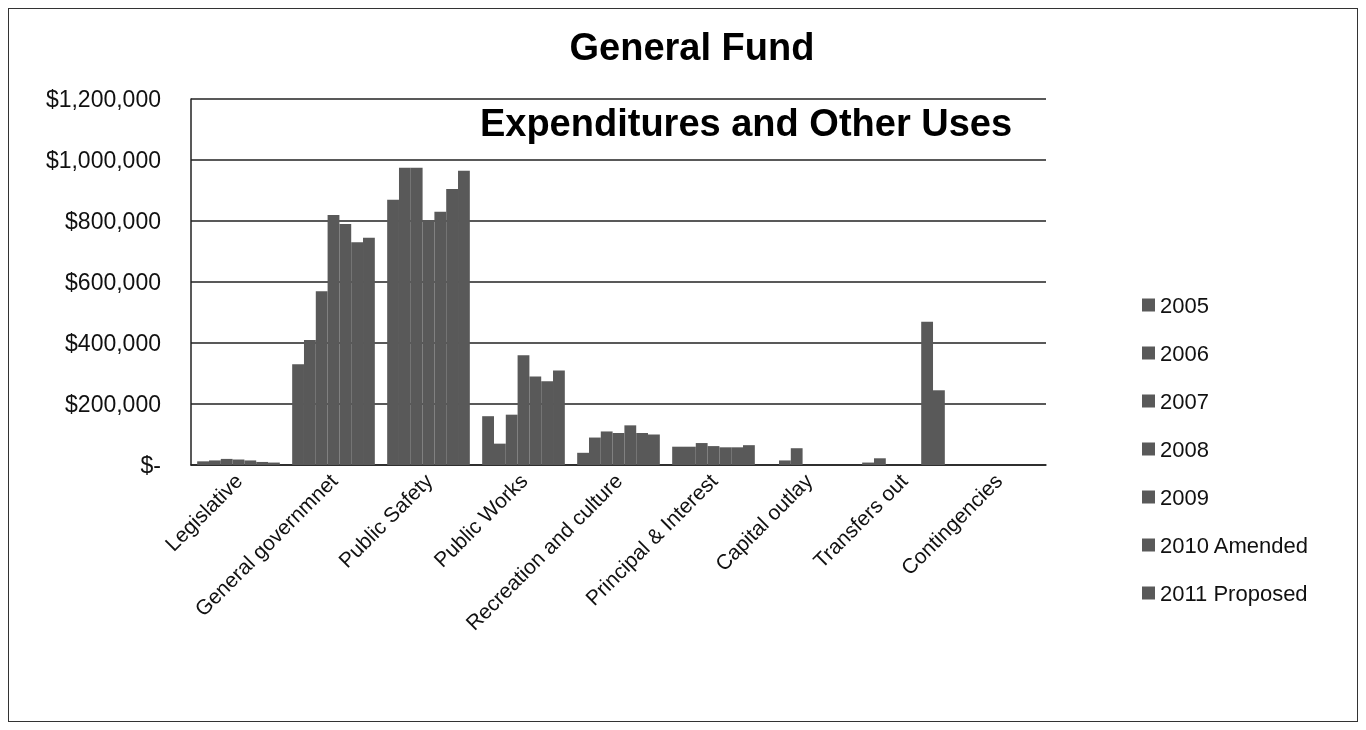 This screenshot has width=1366, height=730. Describe the element at coordinates (113, 343) in the screenshot. I see `y-tick-label: $400,000` at that location.